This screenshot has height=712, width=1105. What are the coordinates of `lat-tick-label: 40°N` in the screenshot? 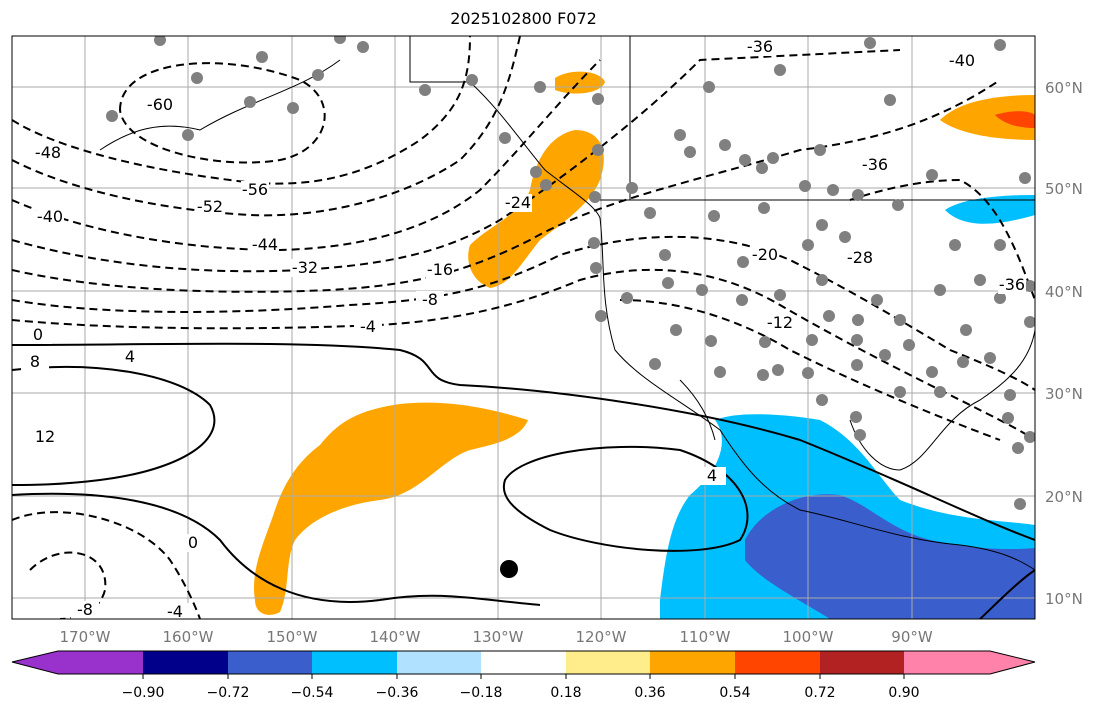 It's located at (1064, 292).